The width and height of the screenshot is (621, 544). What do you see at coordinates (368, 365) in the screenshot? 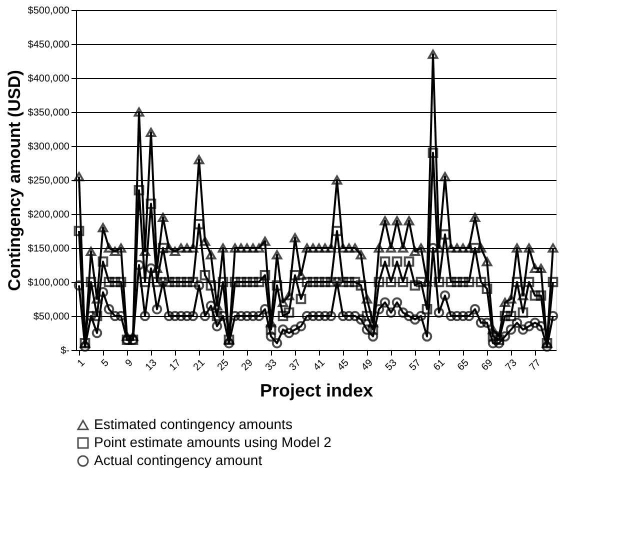
I see `x-tick-label: 49` at bounding box center [368, 365].